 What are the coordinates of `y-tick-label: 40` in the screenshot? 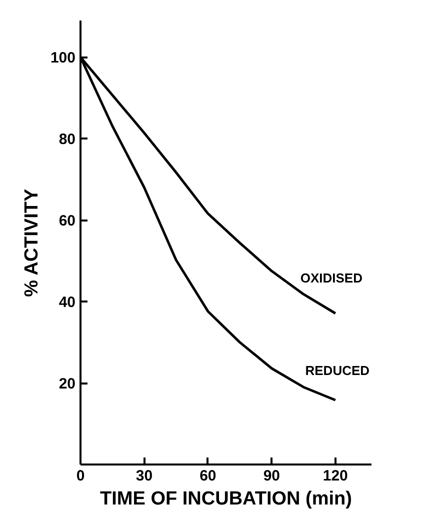 It's located at (67, 303).